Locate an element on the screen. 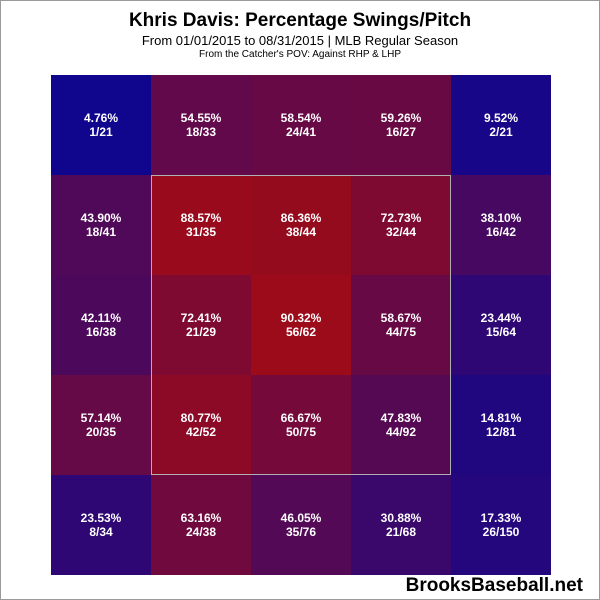 The height and width of the screenshot is (600, 600). heatmap-cell: 80.77% 42/52 is located at coordinates (201, 425).